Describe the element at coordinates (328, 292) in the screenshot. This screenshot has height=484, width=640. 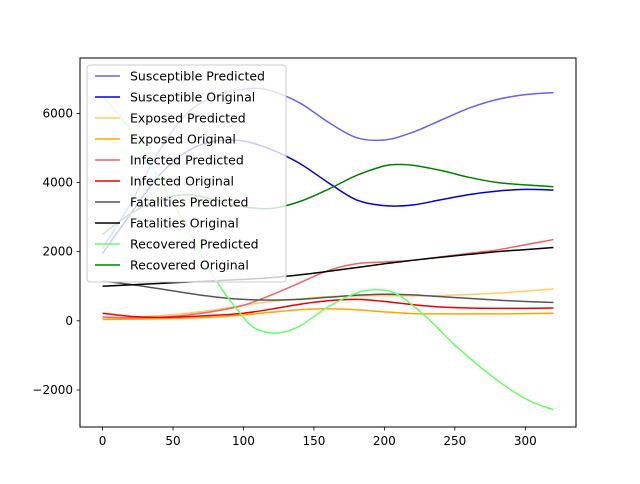
I see `series-line-fatalities-predicted` at that location.